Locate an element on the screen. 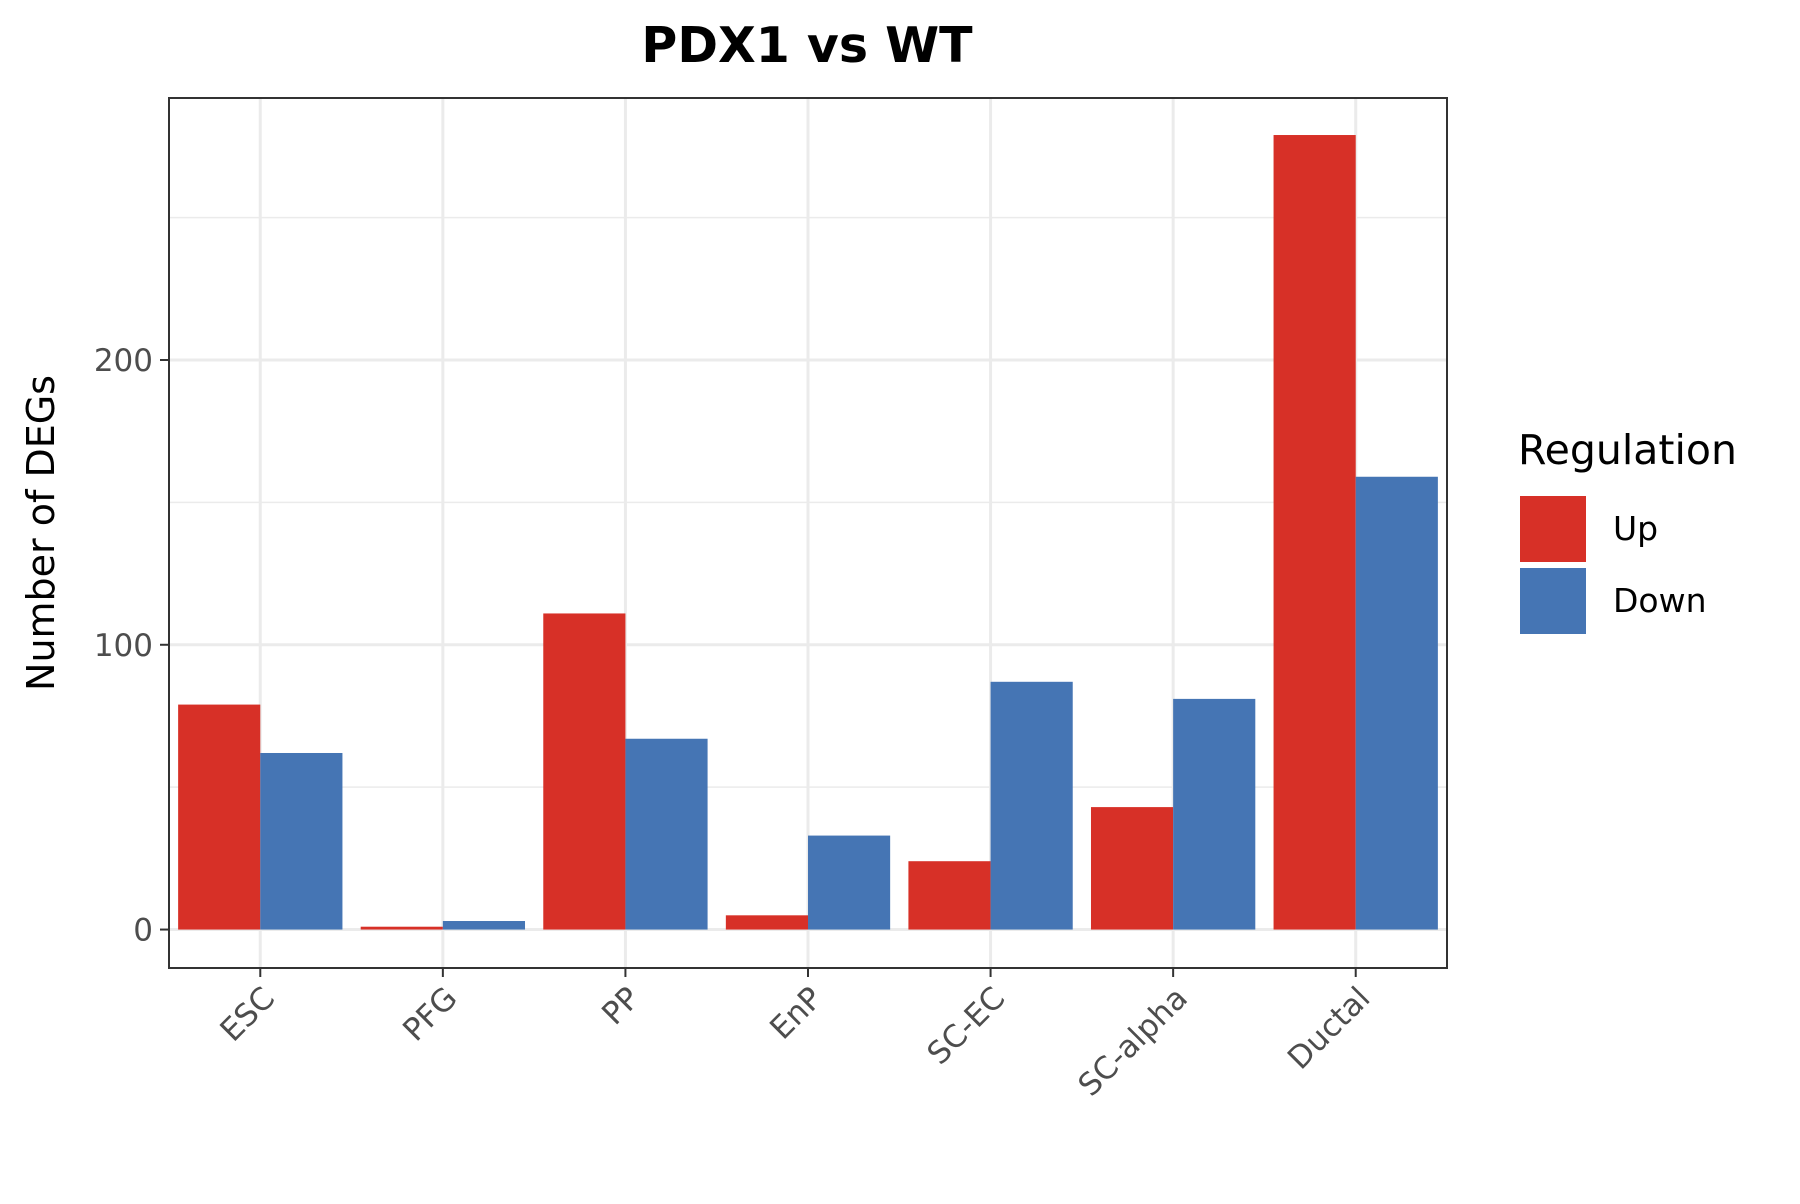 The image size is (1800, 1204). chart-title: PDX1 vs WT is located at coordinates (807, 45).